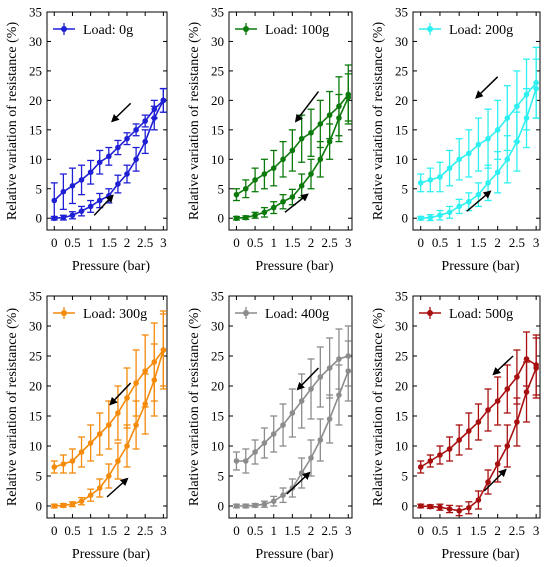 The width and height of the screenshot is (550, 567). I want to click on y-tick-label: 15, so click(401, 416).